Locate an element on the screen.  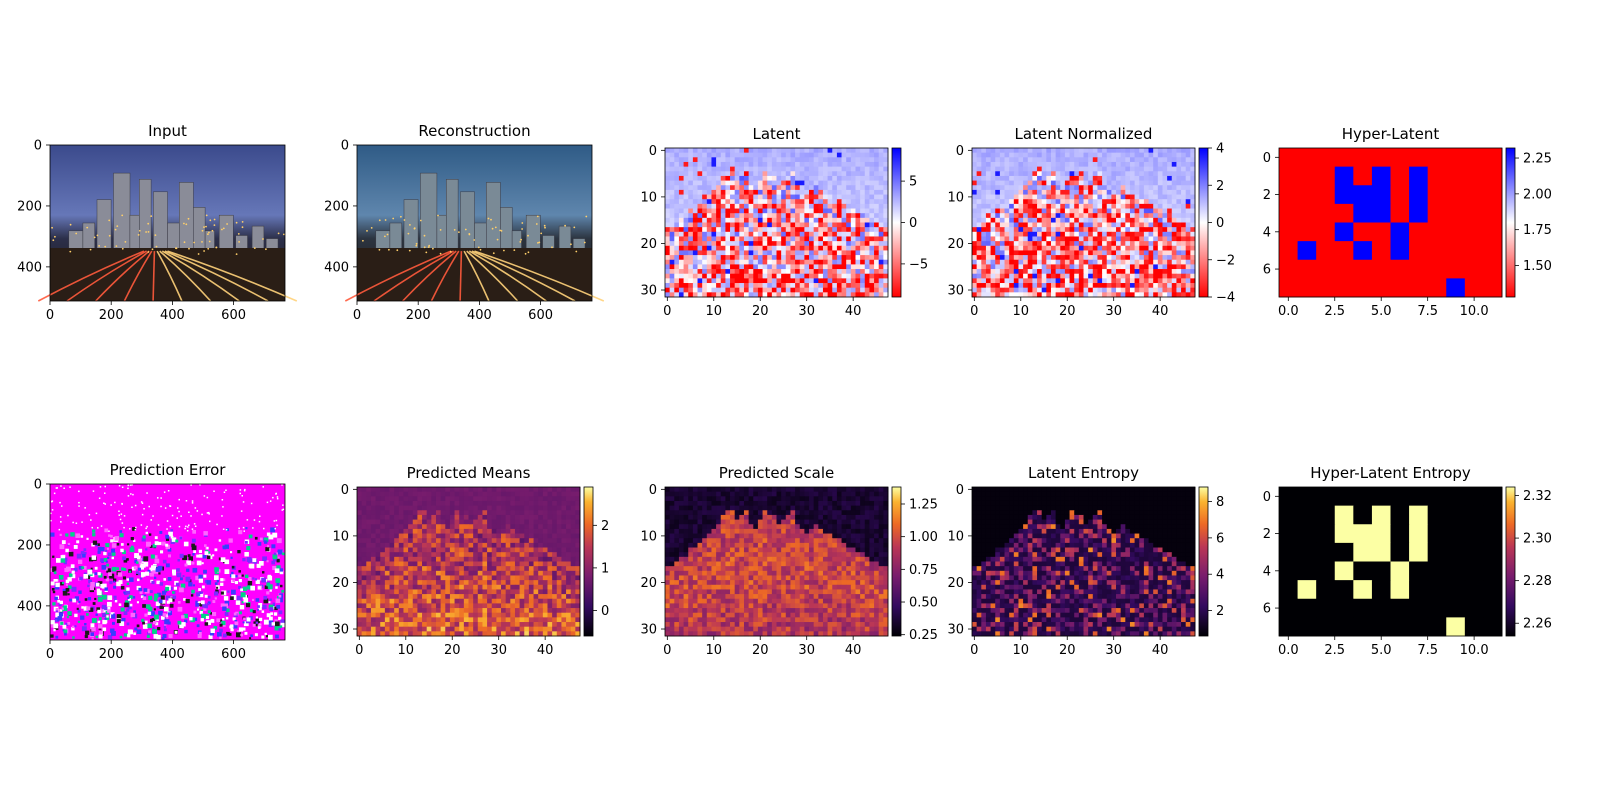
city-light is located at coordinates (371, 228).